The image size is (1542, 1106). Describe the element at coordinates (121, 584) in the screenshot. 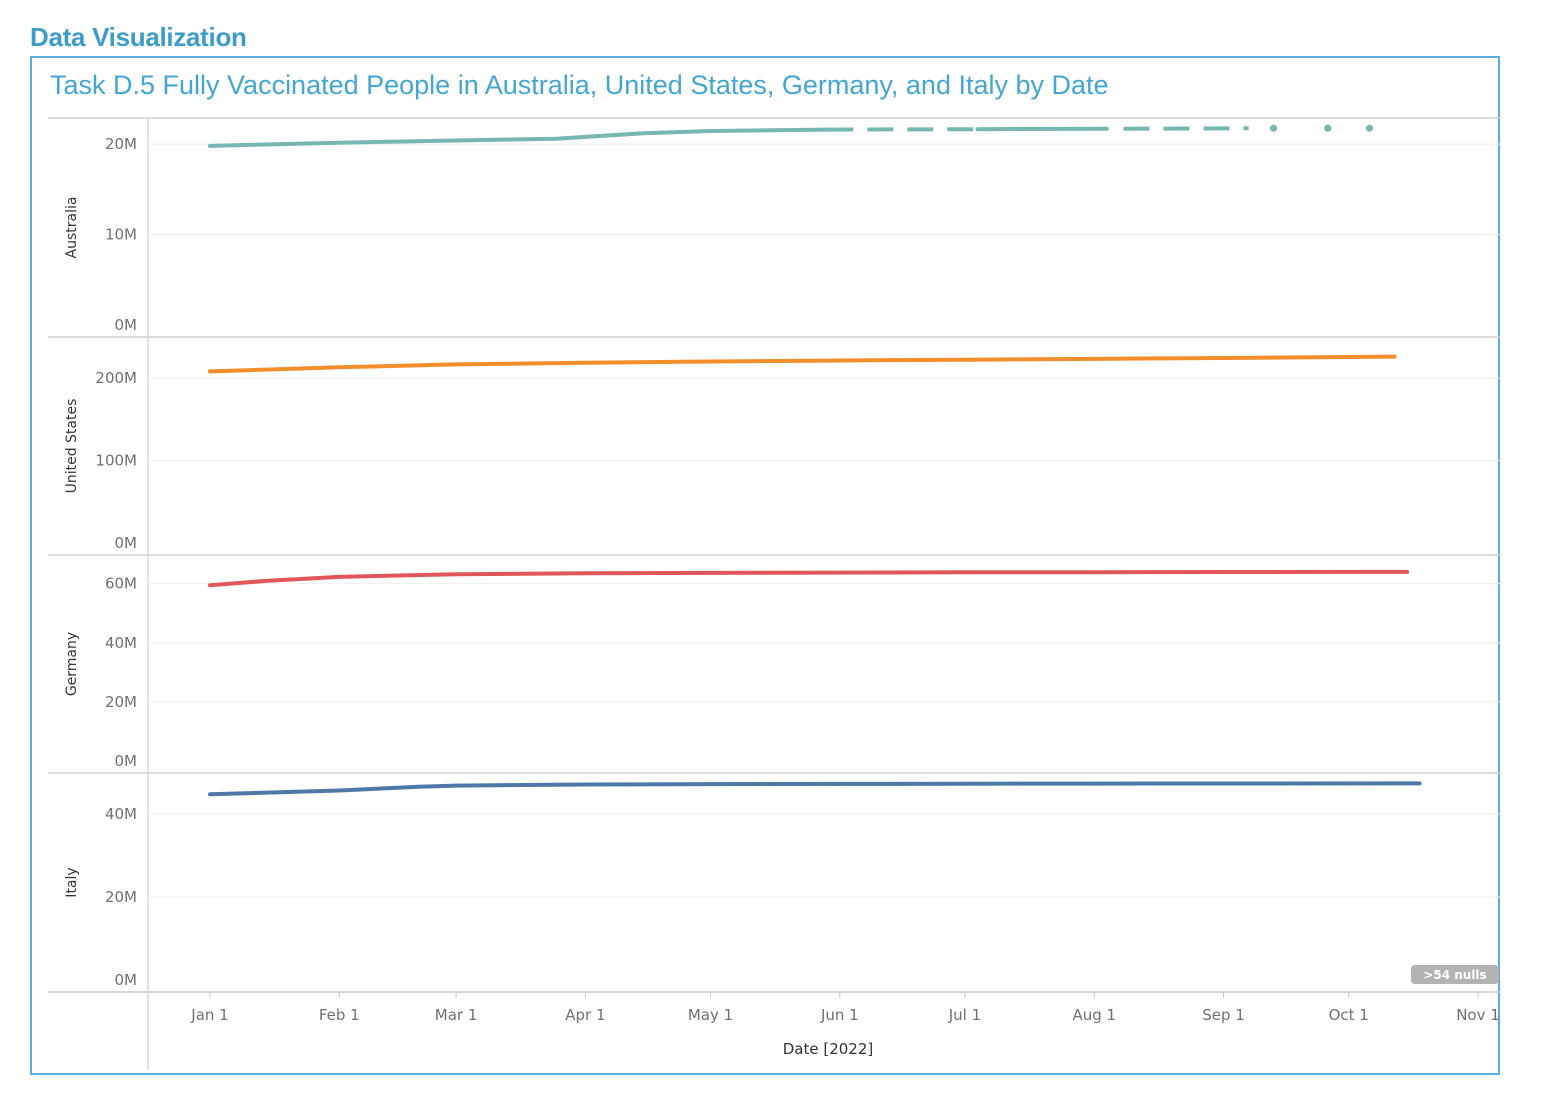

I see `y-tick-label: 60M` at that location.